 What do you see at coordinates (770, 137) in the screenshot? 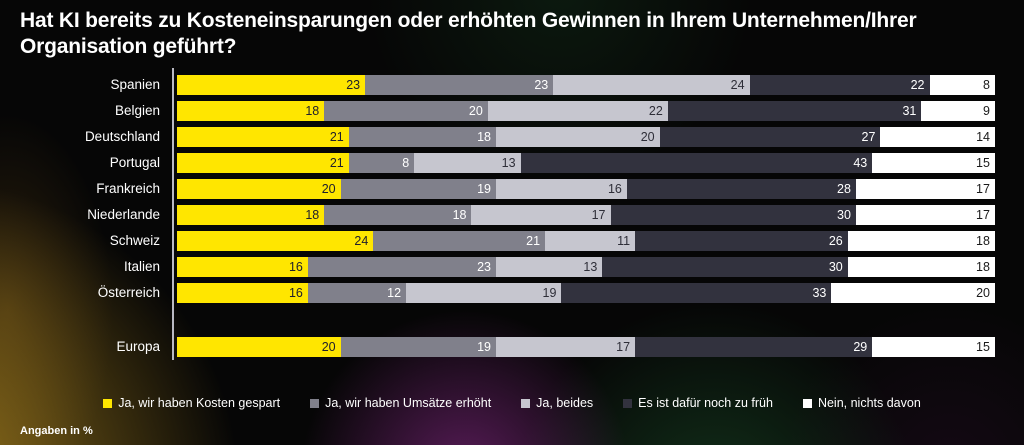
I see `bar-segment: 27` at bounding box center [770, 137].